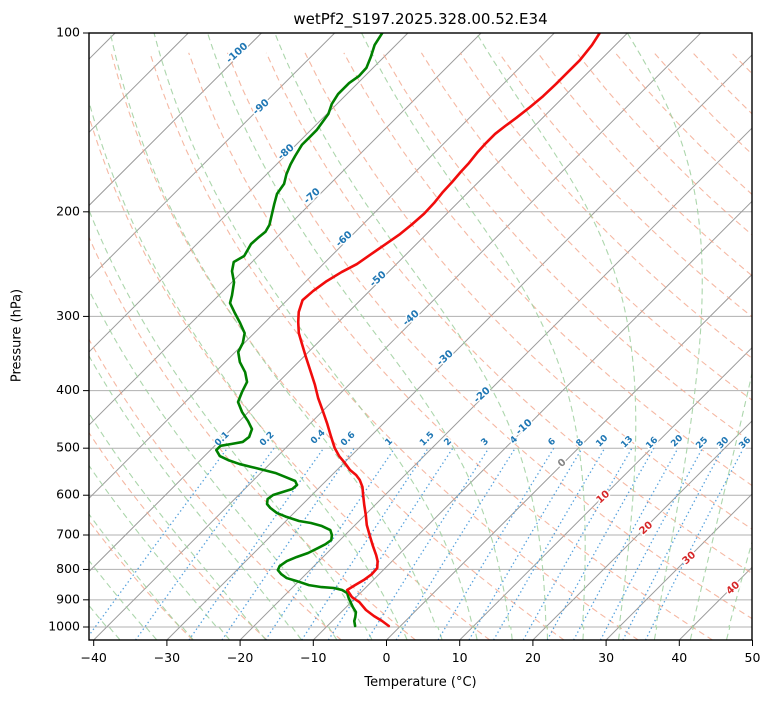 Image resolution: width=775 pixels, height=708 pixels. Describe the element at coordinates (68, 32) in the screenshot. I see `svg-text: 100` at that location.